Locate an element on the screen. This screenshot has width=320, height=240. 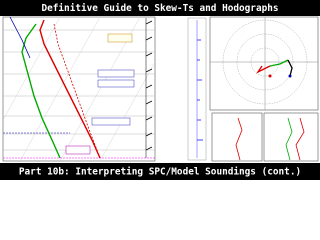
header-bar is located at coordinates (160, 8).